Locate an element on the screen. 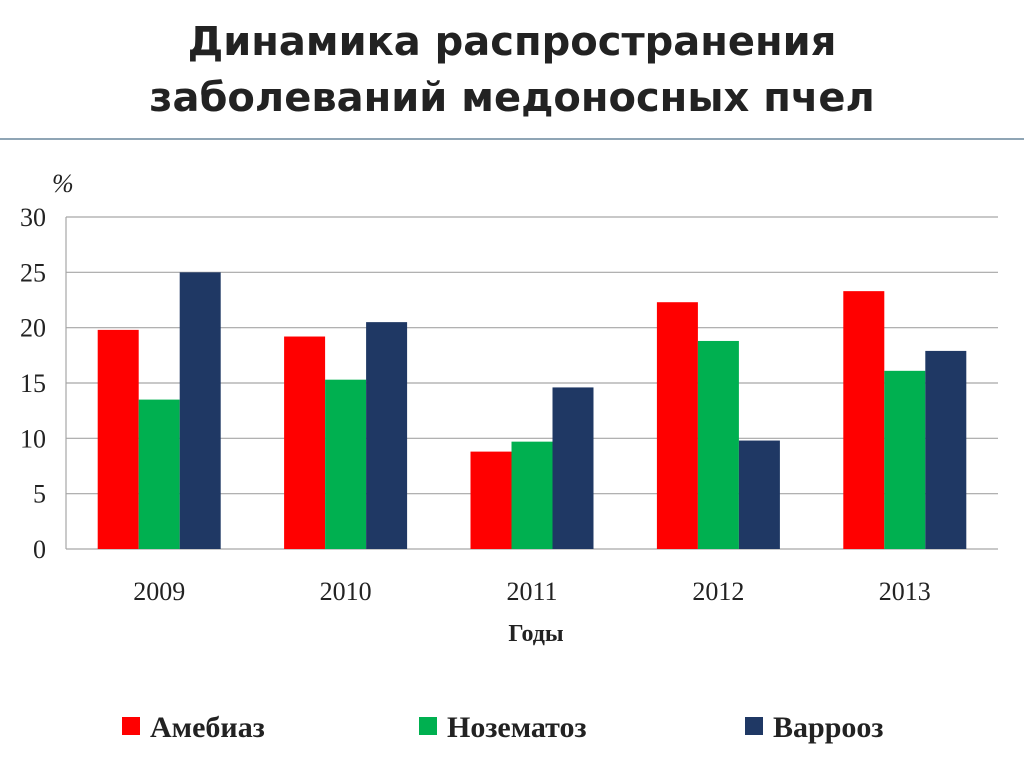 The width and height of the screenshot is (1024, 767). x-tick-label: 2012 is located at coordinates (718, 591).